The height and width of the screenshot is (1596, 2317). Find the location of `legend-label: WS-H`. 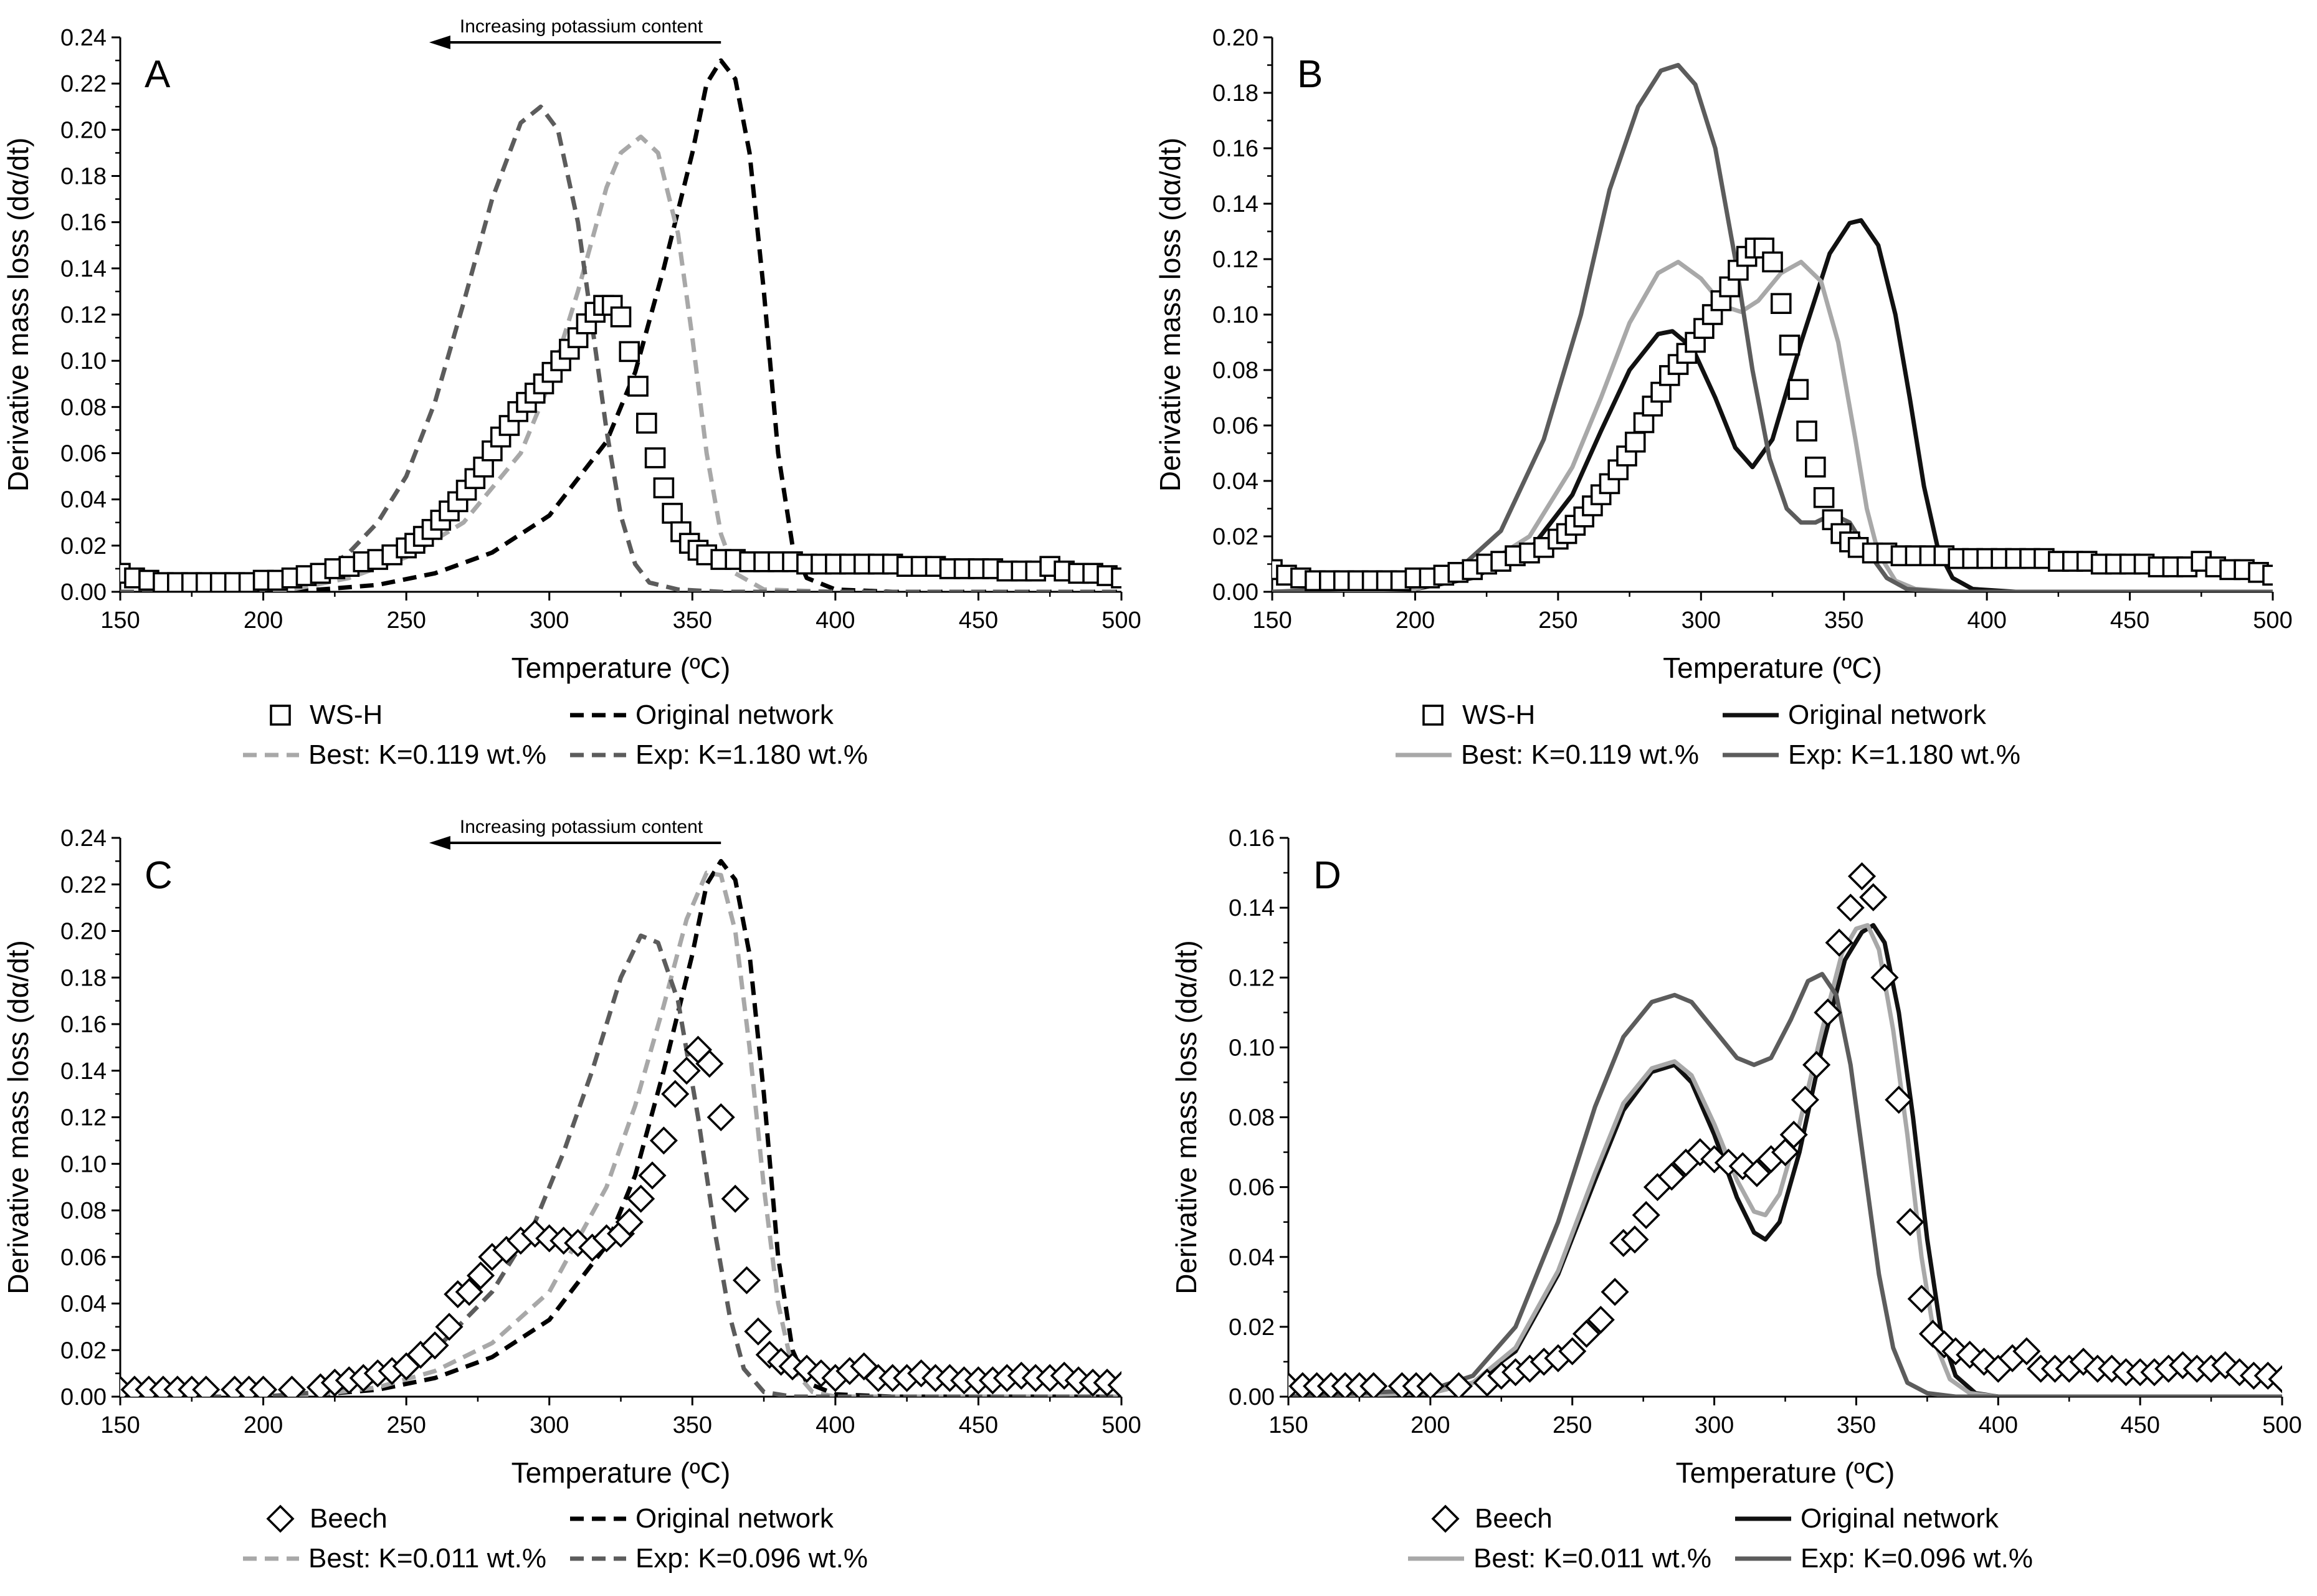

legend-label: WS-H is located at coordinates (1498, 715).